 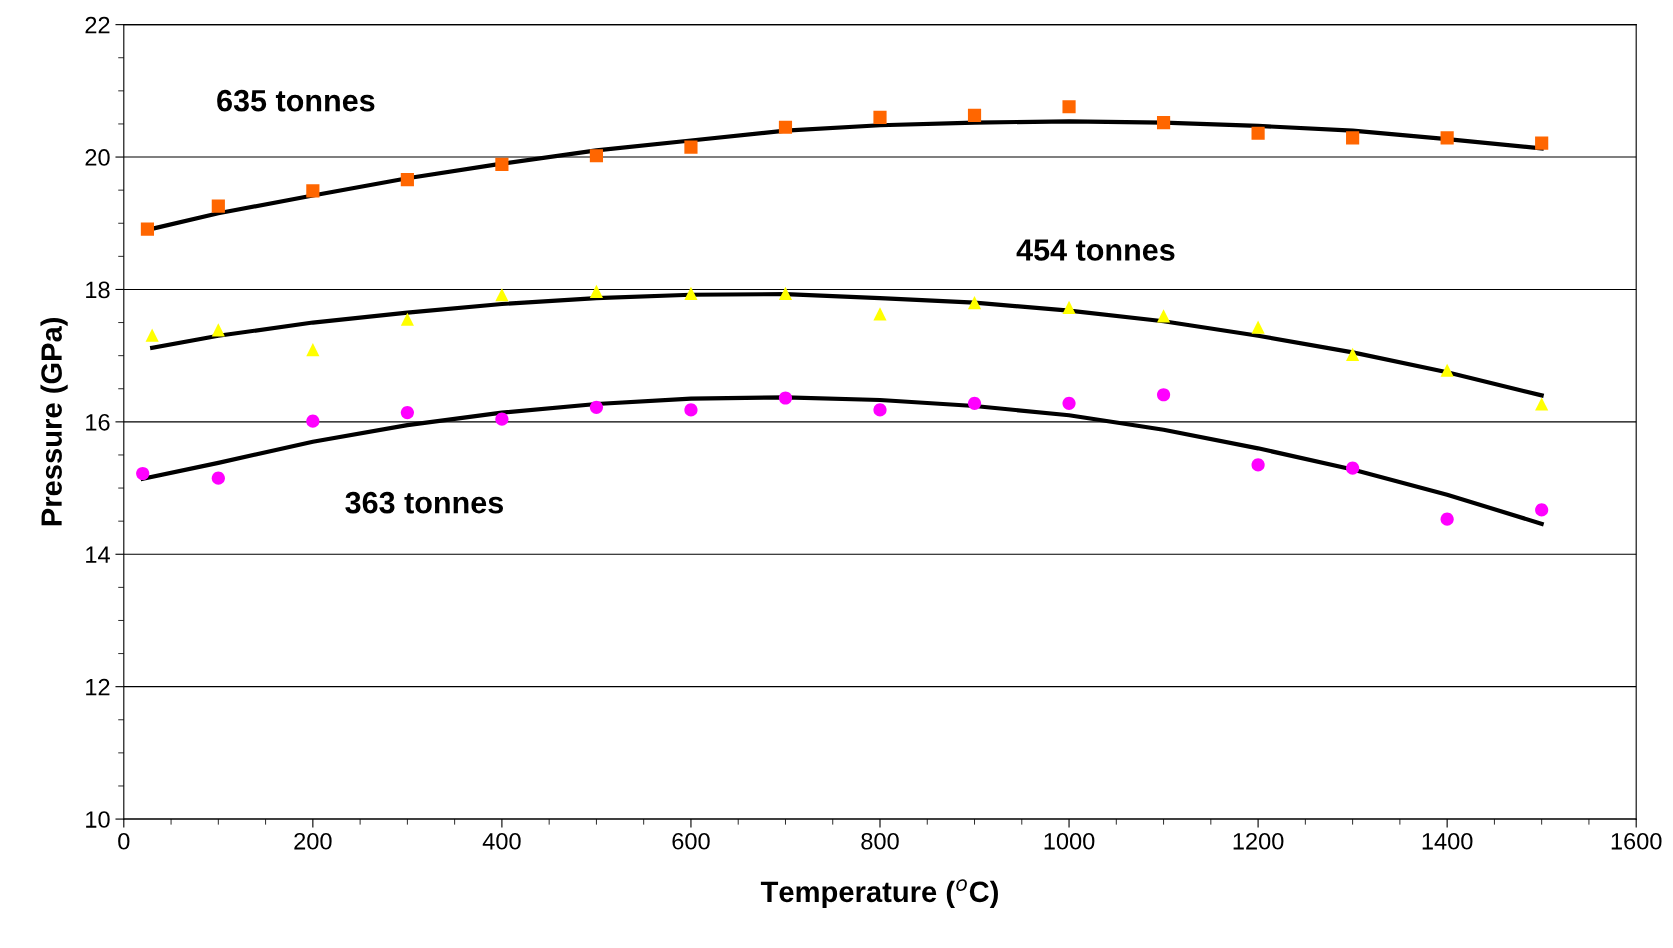 What do you see at coordinates (98, 290) in the screenshot?
I see `y-tick-label: 18` at bounding box center [98, 290].